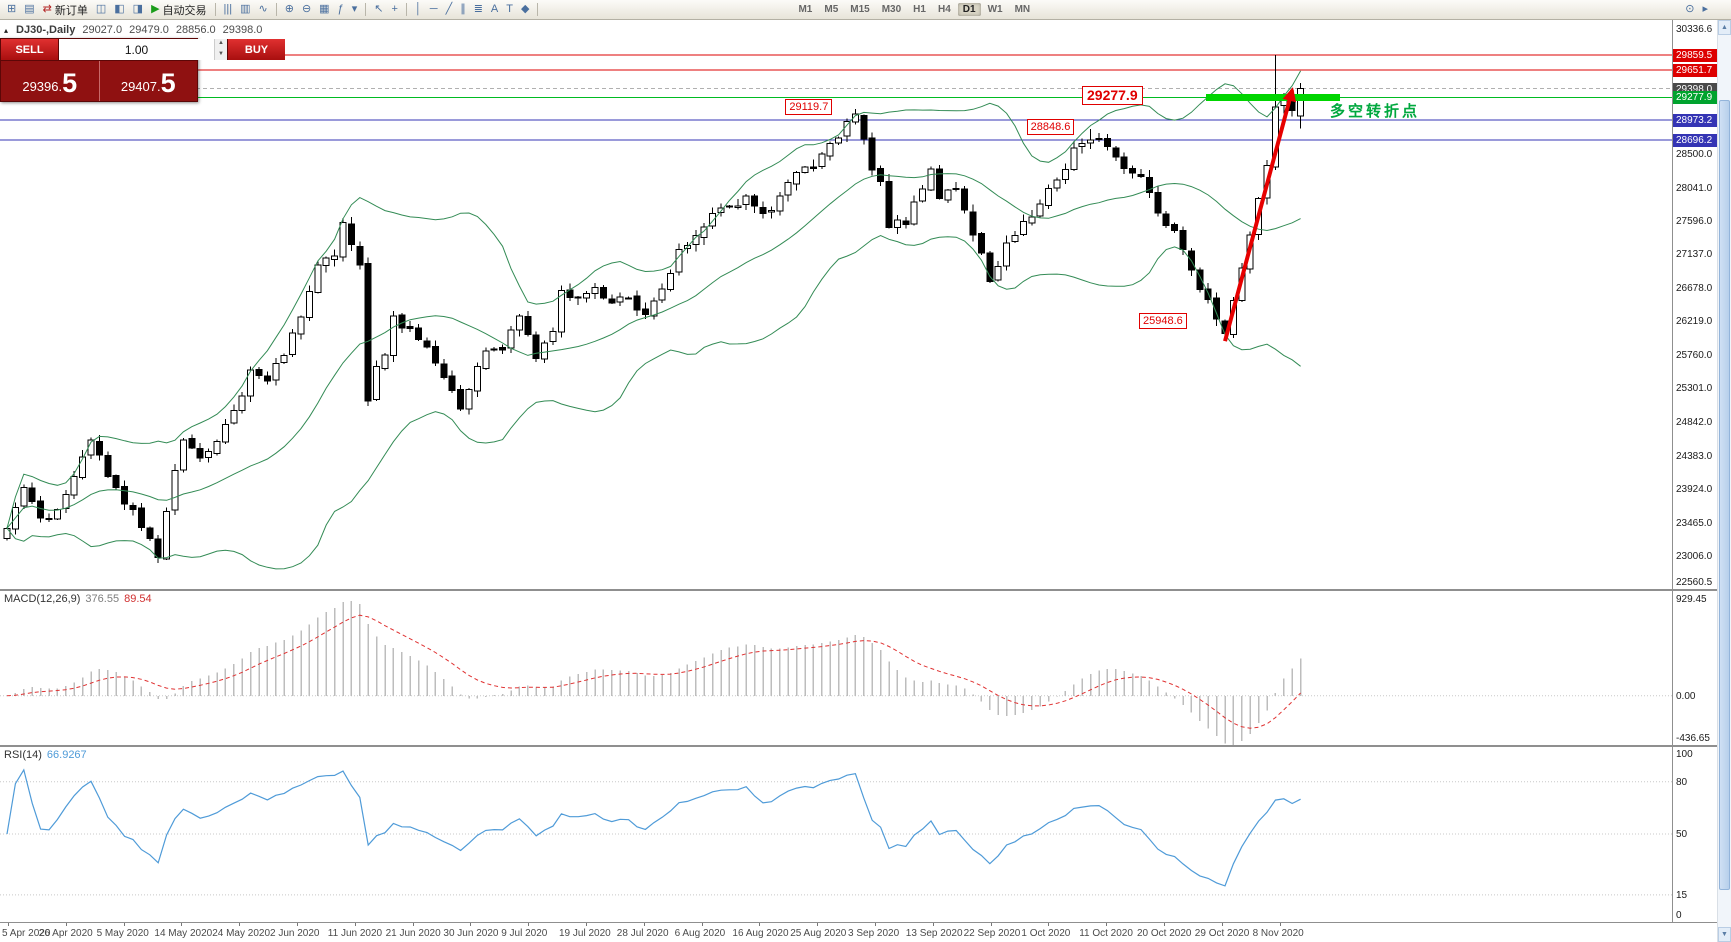 The image size is (1731, 942). I want to click on vertical-line-button: │, so click(418, 9).